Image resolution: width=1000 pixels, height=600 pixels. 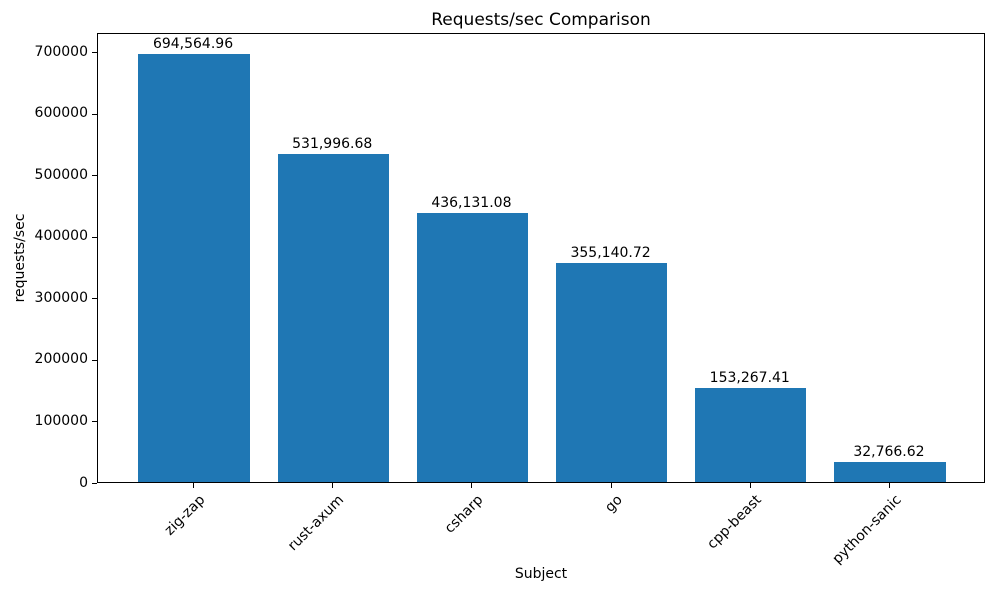 I want to click on y-tick-label: 0, so click(x=83, y=482).